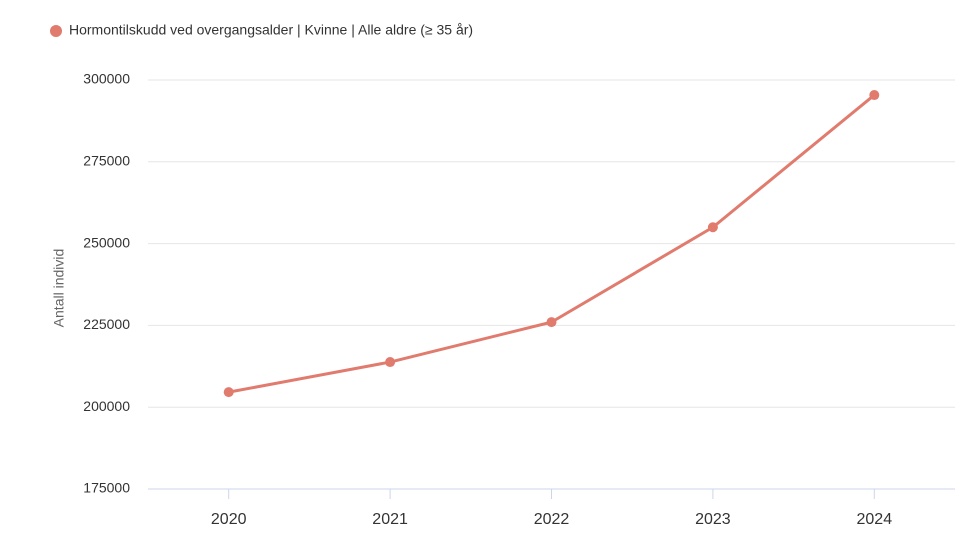  Describe the element at coordinates (390, 519) in the screenshot. I see `x-tick-label: 2021` at that location.